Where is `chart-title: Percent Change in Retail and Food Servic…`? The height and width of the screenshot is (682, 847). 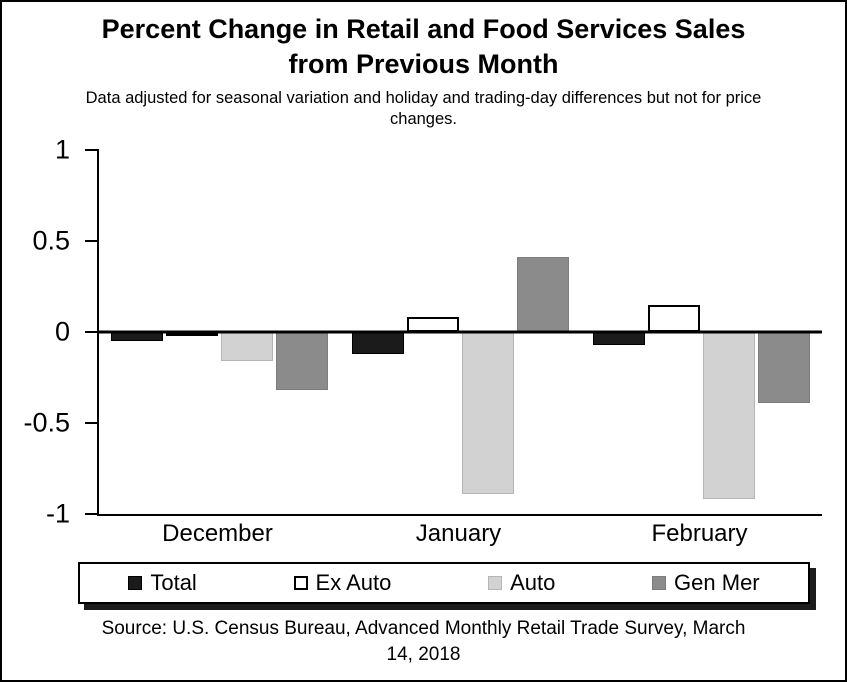
chart-title: Percent Change in Retail and Food Servic… is located at coordinates (423, 47).